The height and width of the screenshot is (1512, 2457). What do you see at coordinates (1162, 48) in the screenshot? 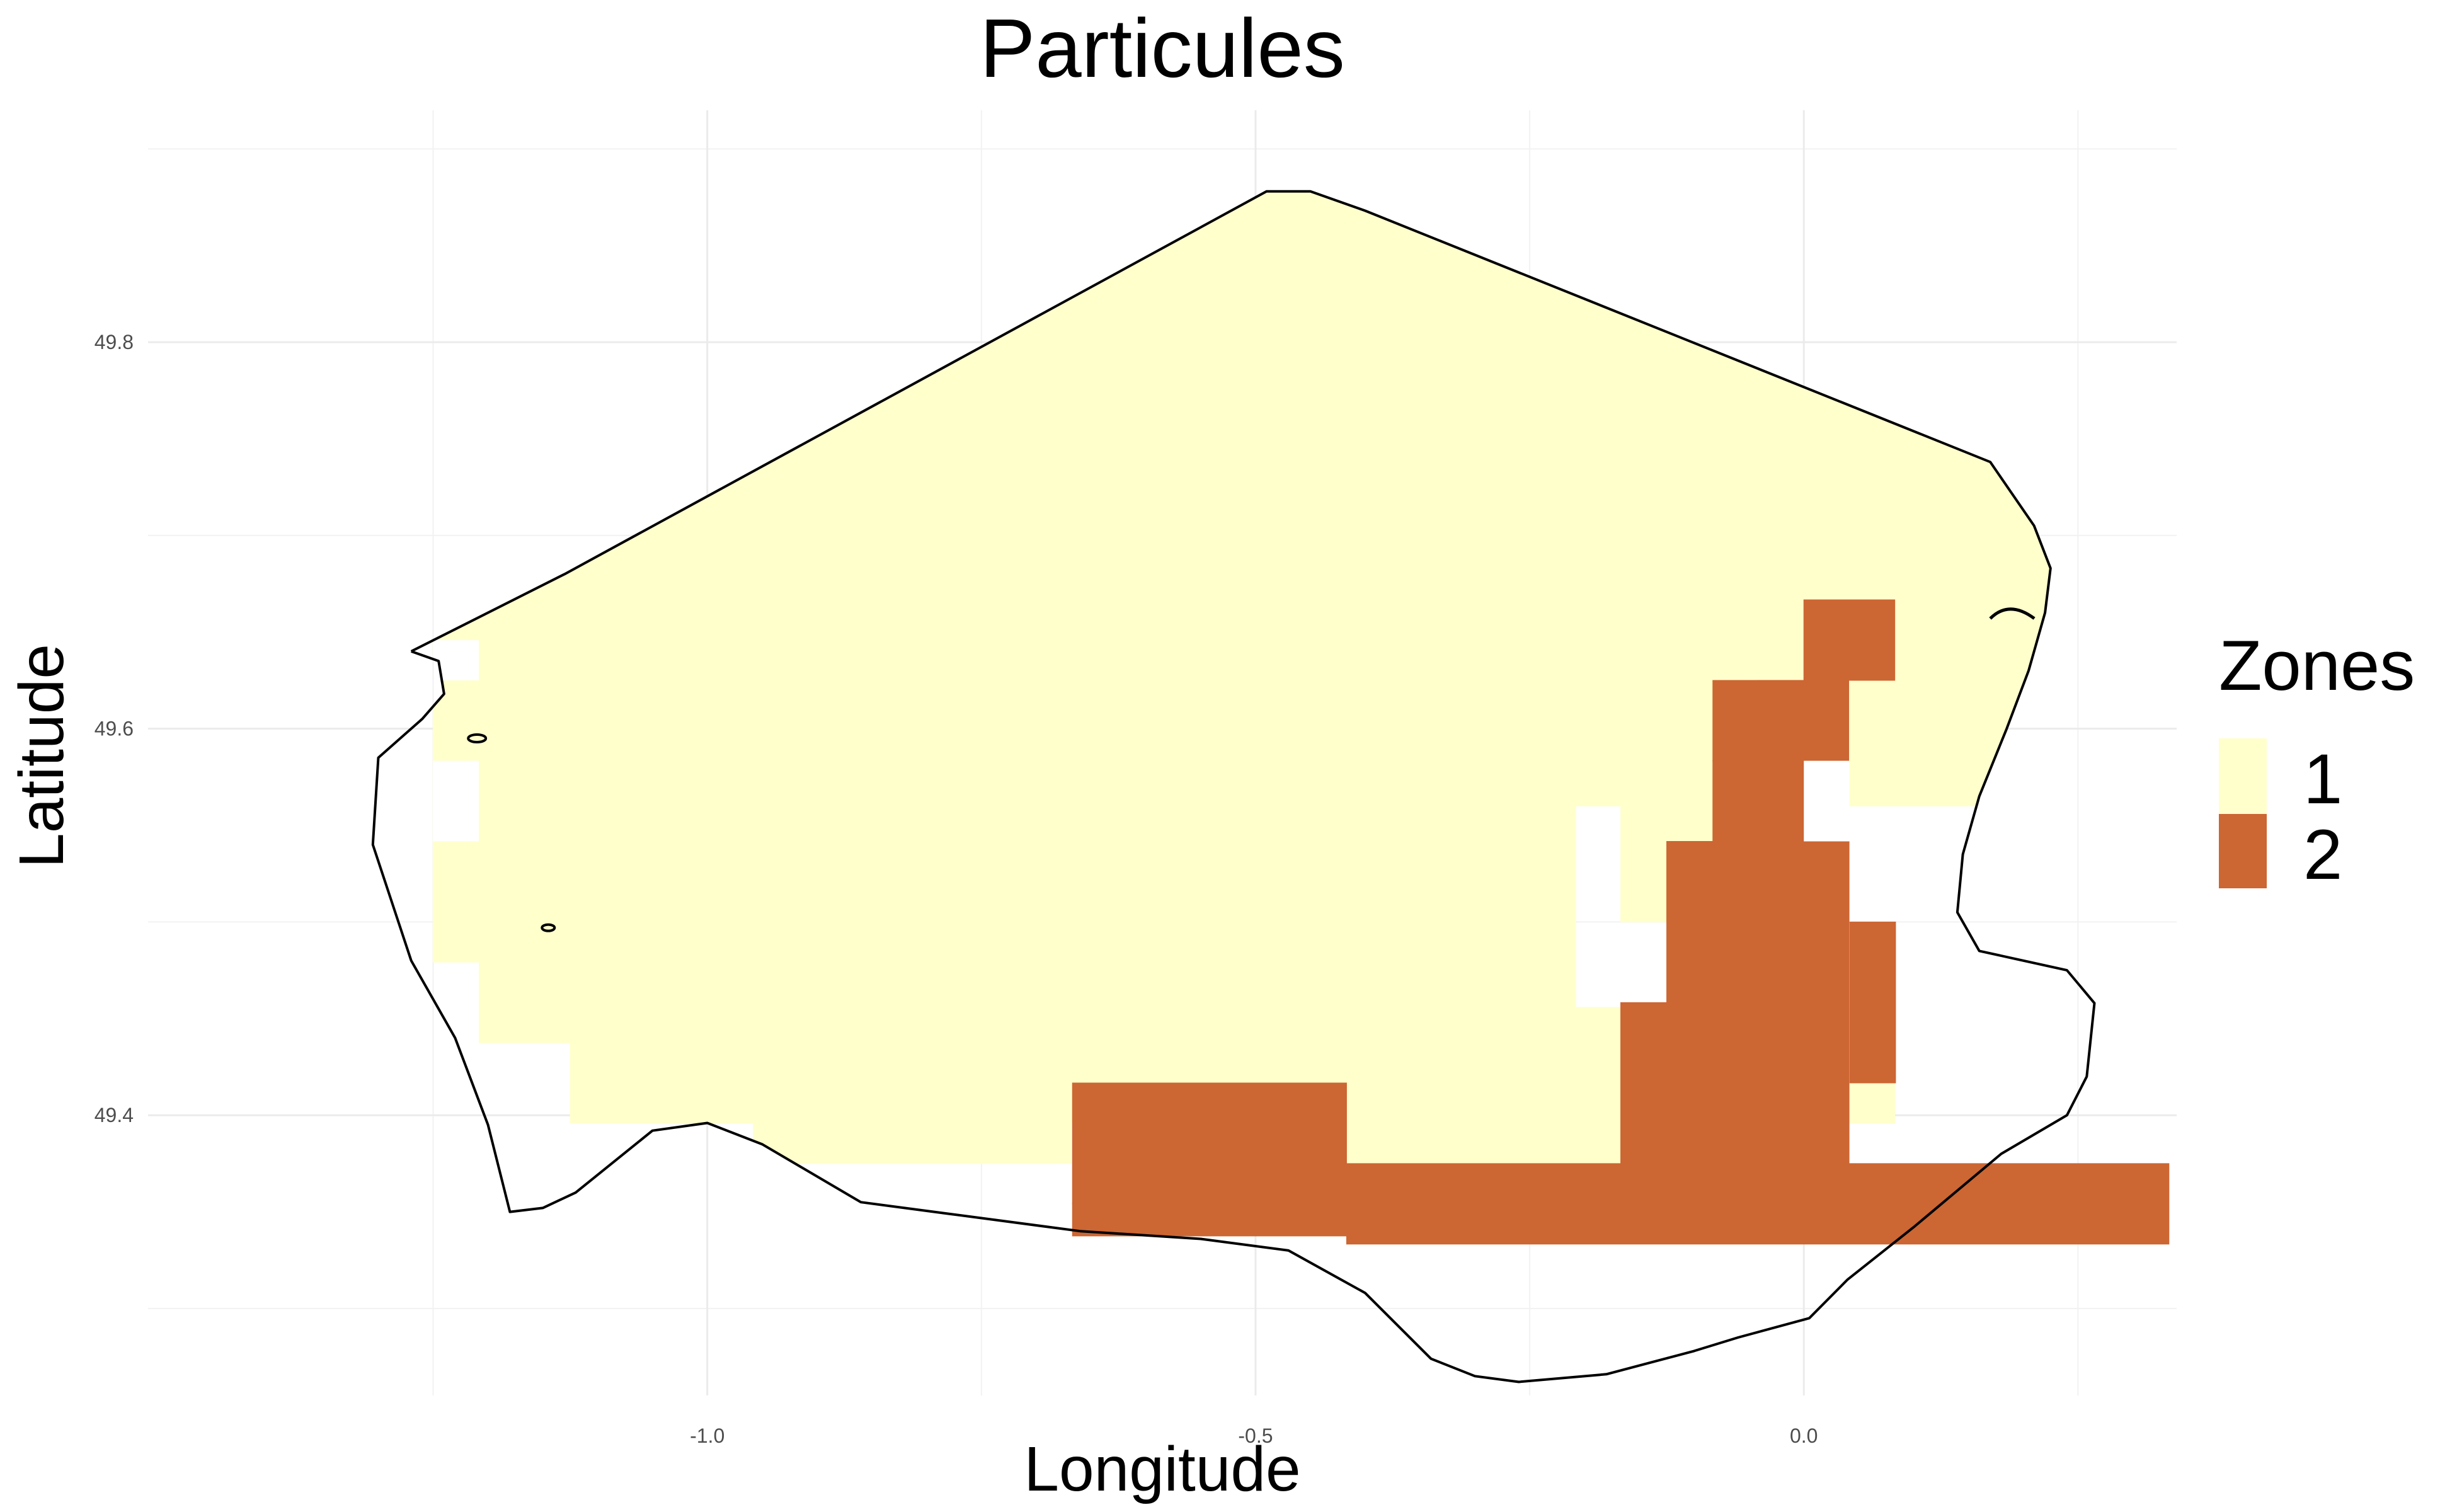
I see `chart-title: Particules` at bounding box center [1162, 48].